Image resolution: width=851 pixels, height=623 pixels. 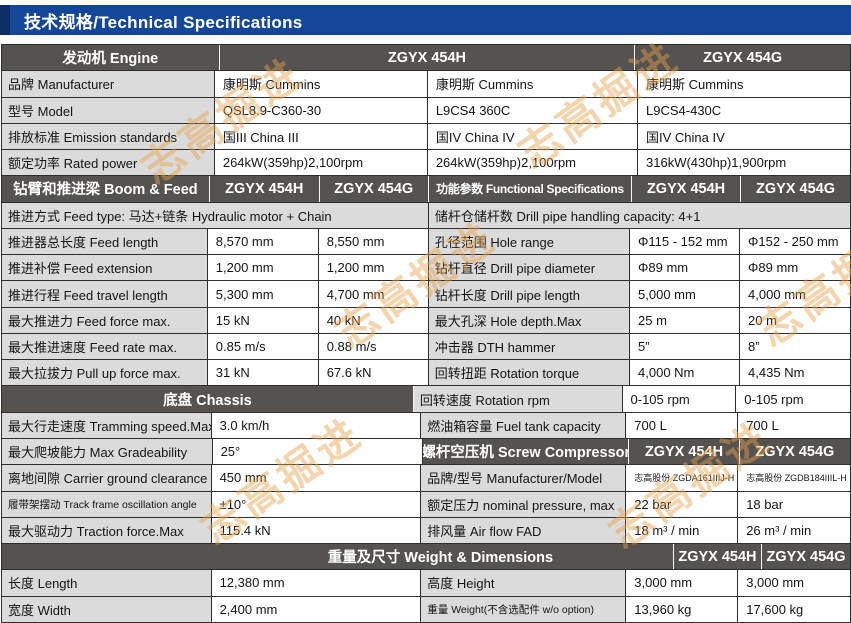 What do you see at coordinates (685, 373) in the screenshot?
I see `spec-value-cell: 4,000 Nm` at bounding box center [685, 373].